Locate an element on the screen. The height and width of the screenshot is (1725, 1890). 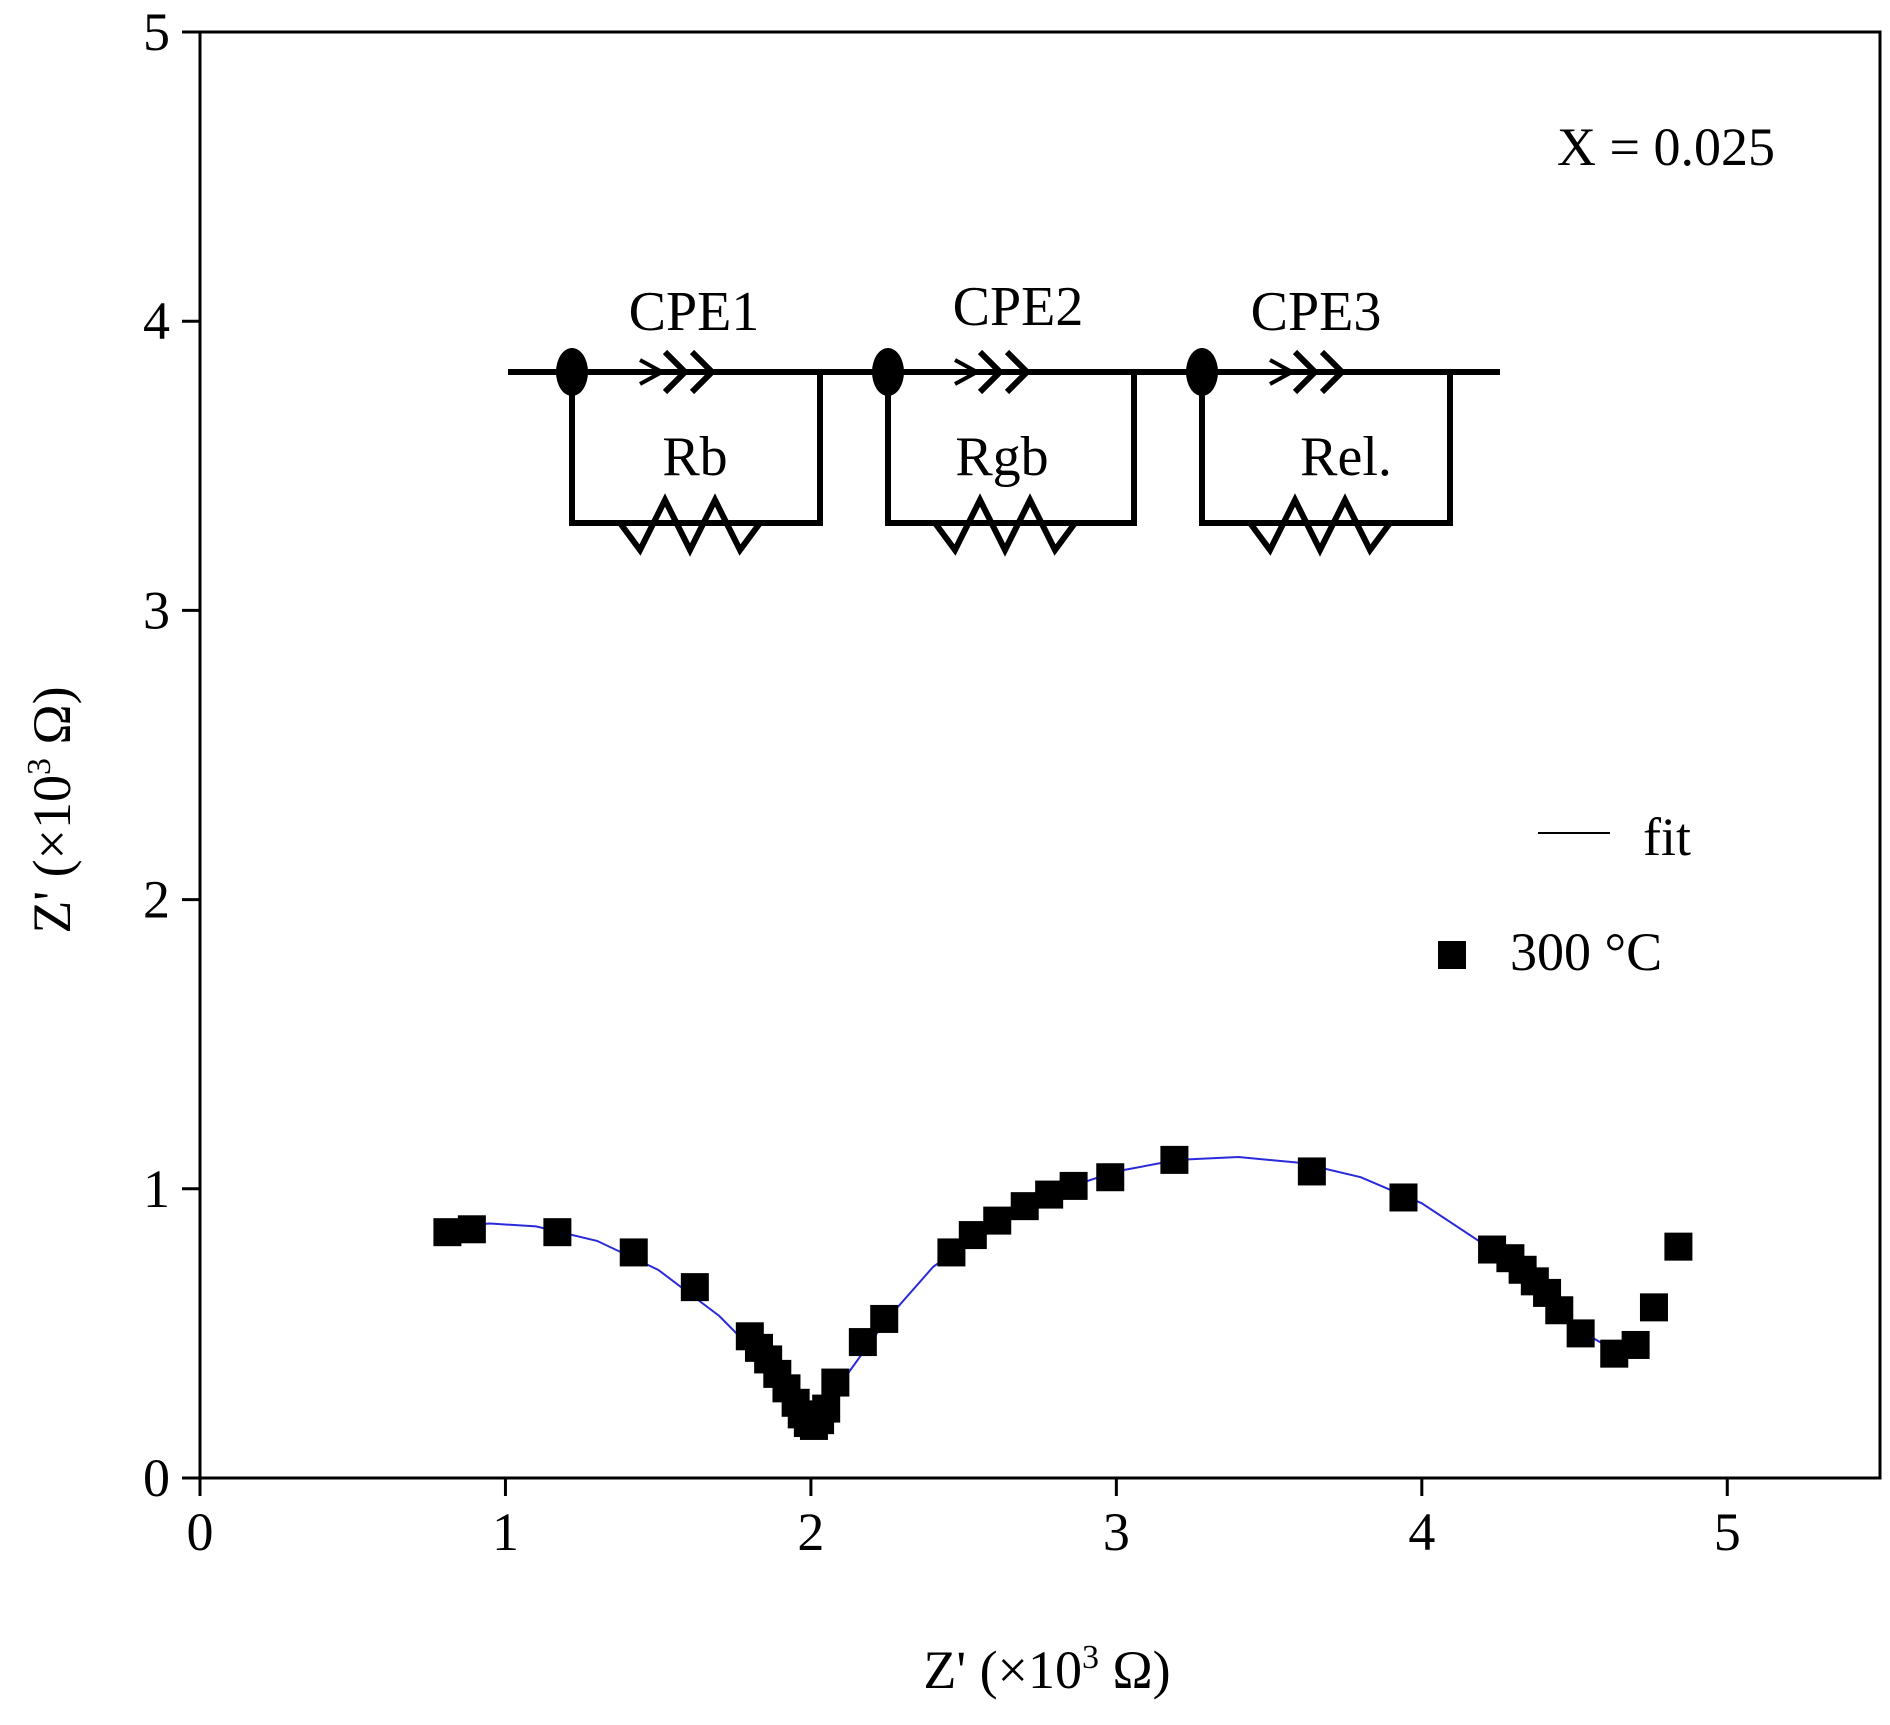
y-tick-label: 3 is located at coordinates (156, 610).